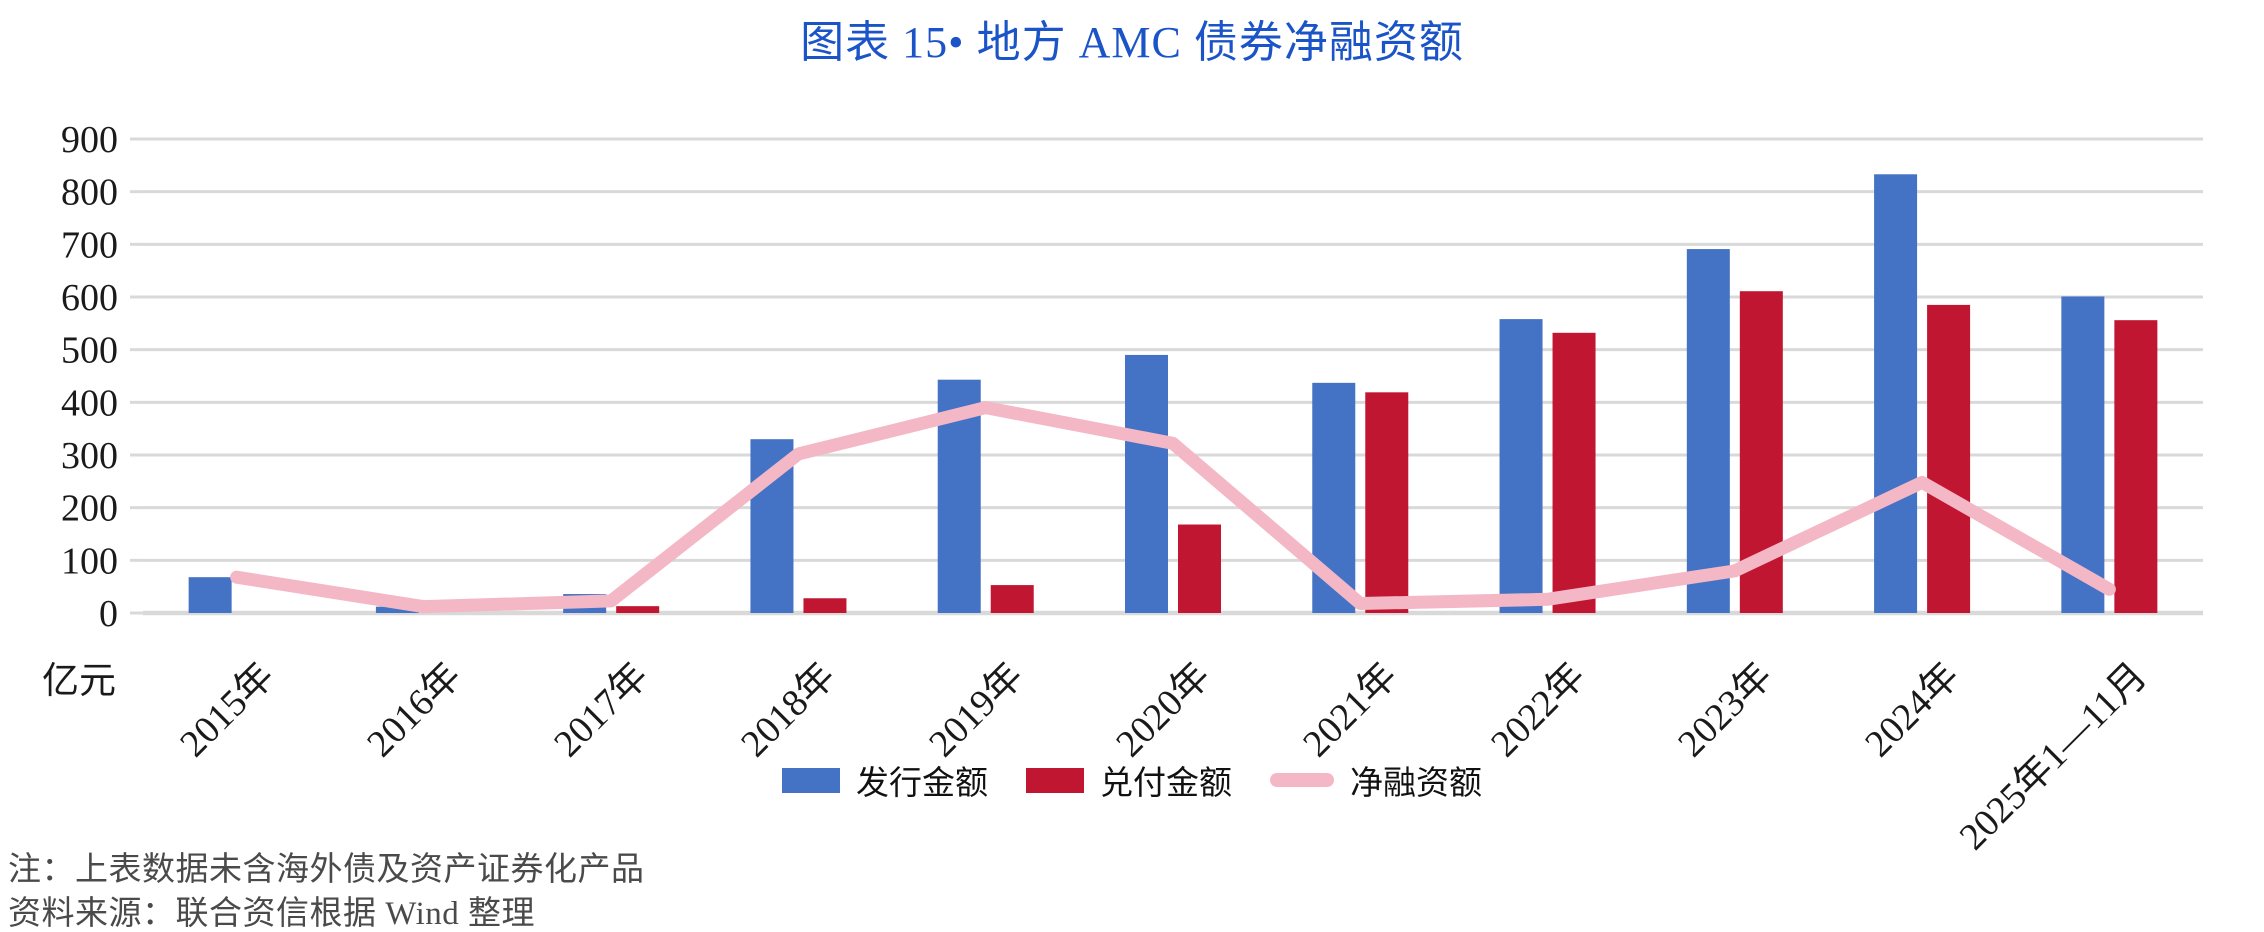 This screenshot has height=932, width=2264. What do you see at coordinates (89, 245) in the screenshot?
I see `y-tick-label-700: 700` at bounding box center [89, 245].